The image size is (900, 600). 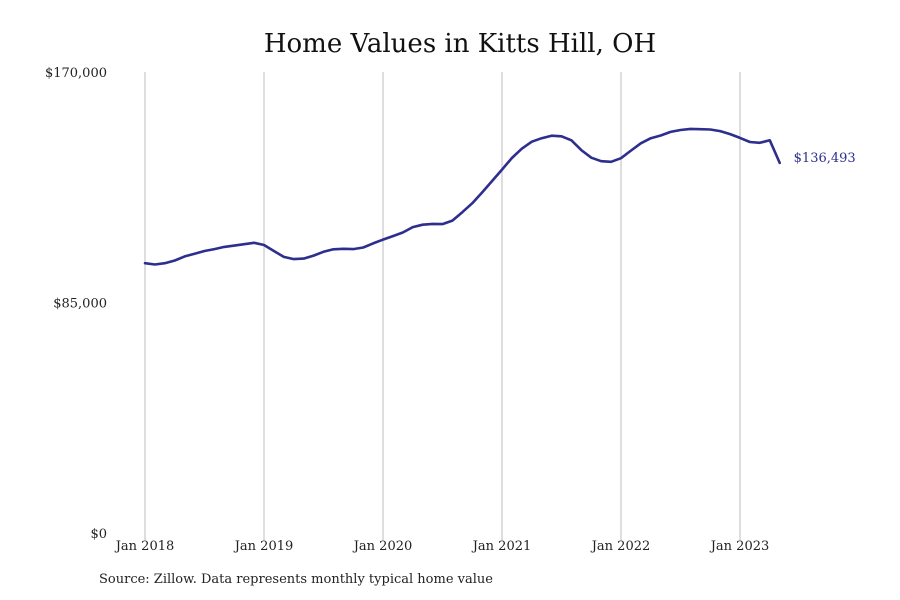 I want to click on chart-title: Home Values in Kitts Hill, OH, so click(x=460, y=44).